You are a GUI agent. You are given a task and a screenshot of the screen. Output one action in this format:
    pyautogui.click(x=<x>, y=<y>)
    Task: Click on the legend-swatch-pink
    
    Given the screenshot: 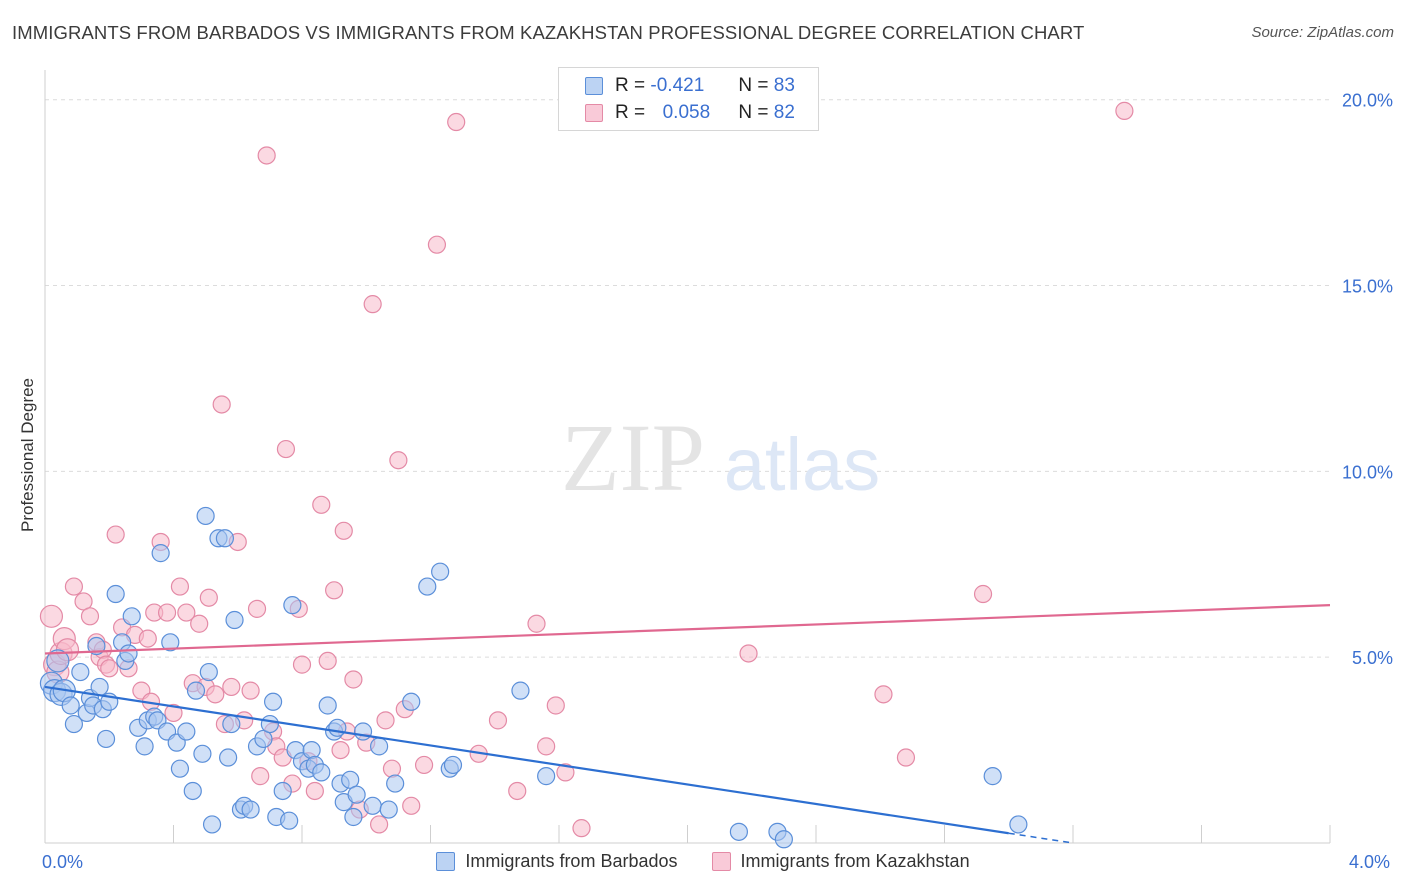 What is the action you would take?
    pyautogui.click(x=594, y=113)
    